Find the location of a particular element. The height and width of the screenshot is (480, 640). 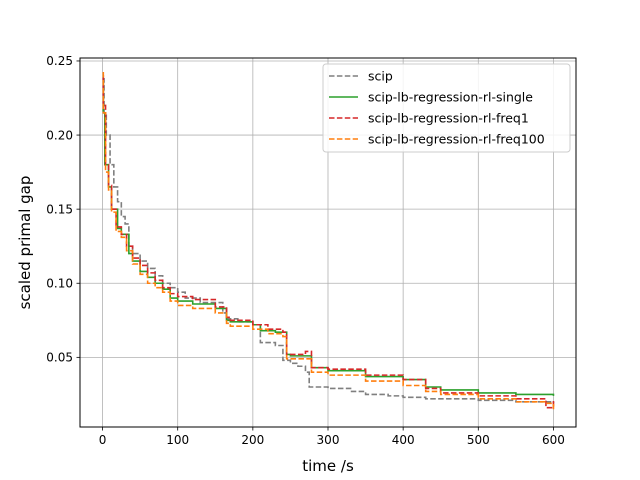

y-tick-label: 0.10 is located at coordinates (59, 283).